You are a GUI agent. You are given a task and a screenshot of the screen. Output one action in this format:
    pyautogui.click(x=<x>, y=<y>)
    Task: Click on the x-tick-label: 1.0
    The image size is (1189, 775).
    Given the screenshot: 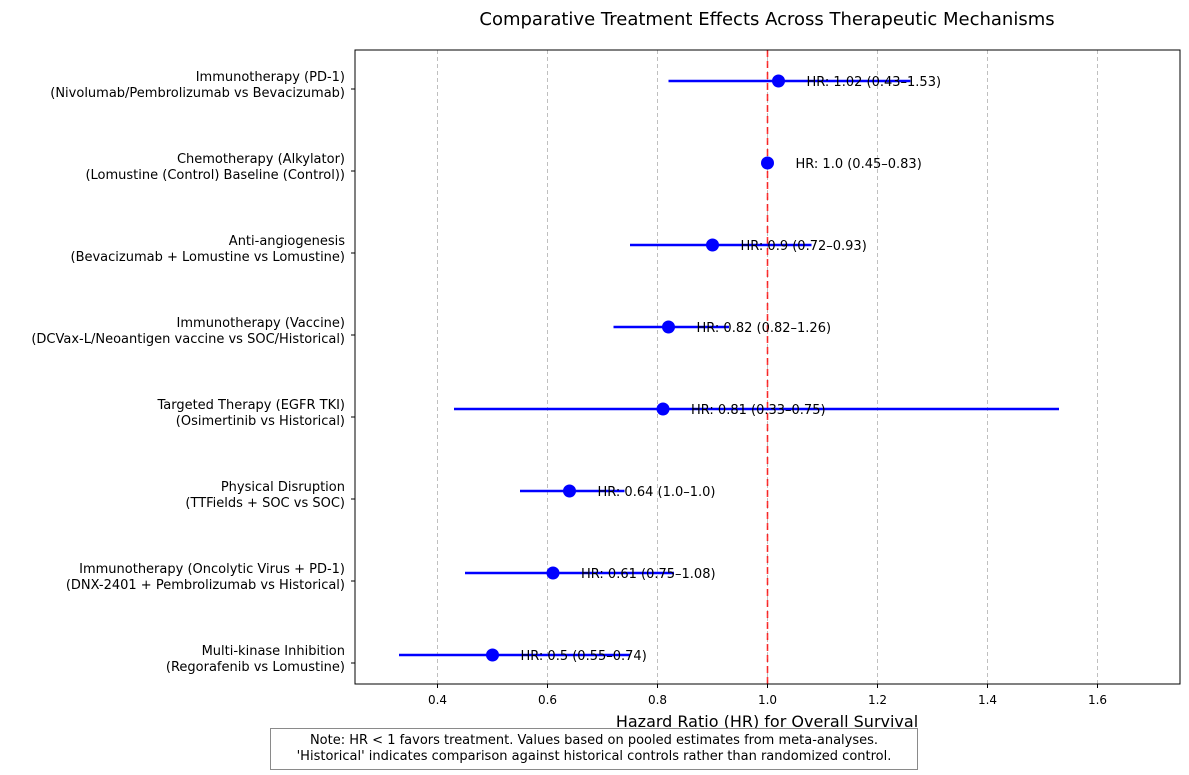 What is the action you would take?
    pyautogui.click(x=767, y=700)
    